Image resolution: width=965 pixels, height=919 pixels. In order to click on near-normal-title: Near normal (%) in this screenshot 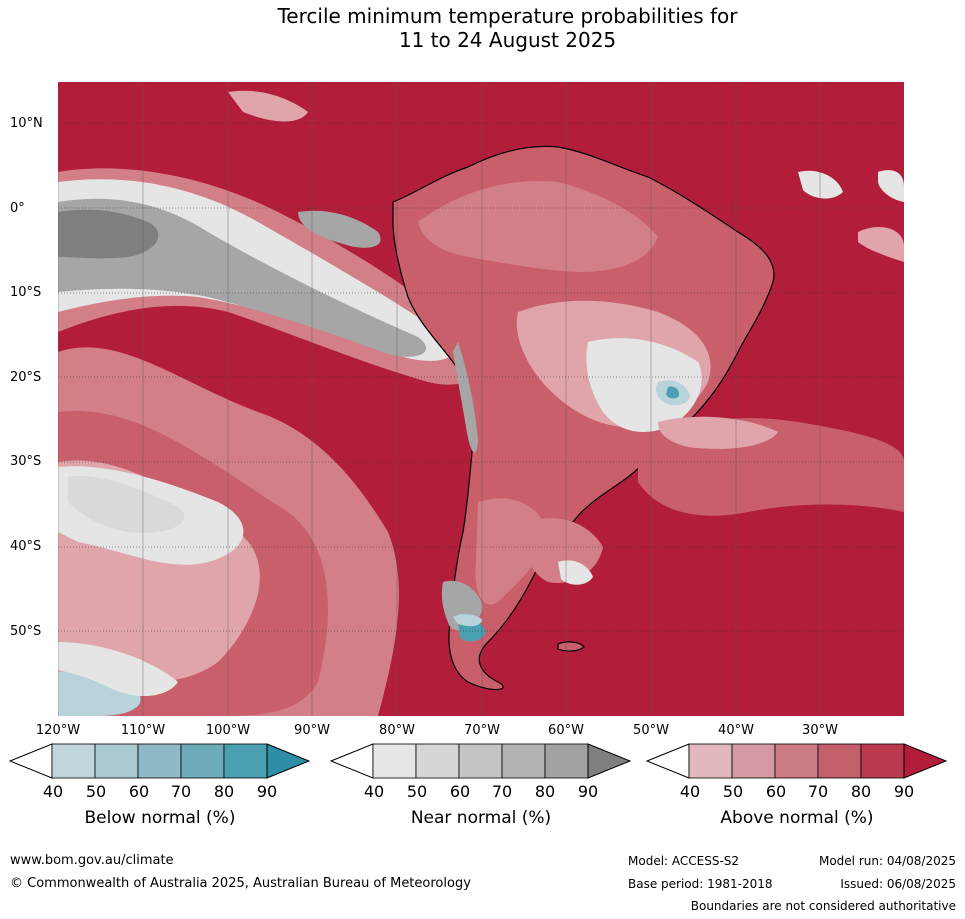, I will do `click(481, 818)`.